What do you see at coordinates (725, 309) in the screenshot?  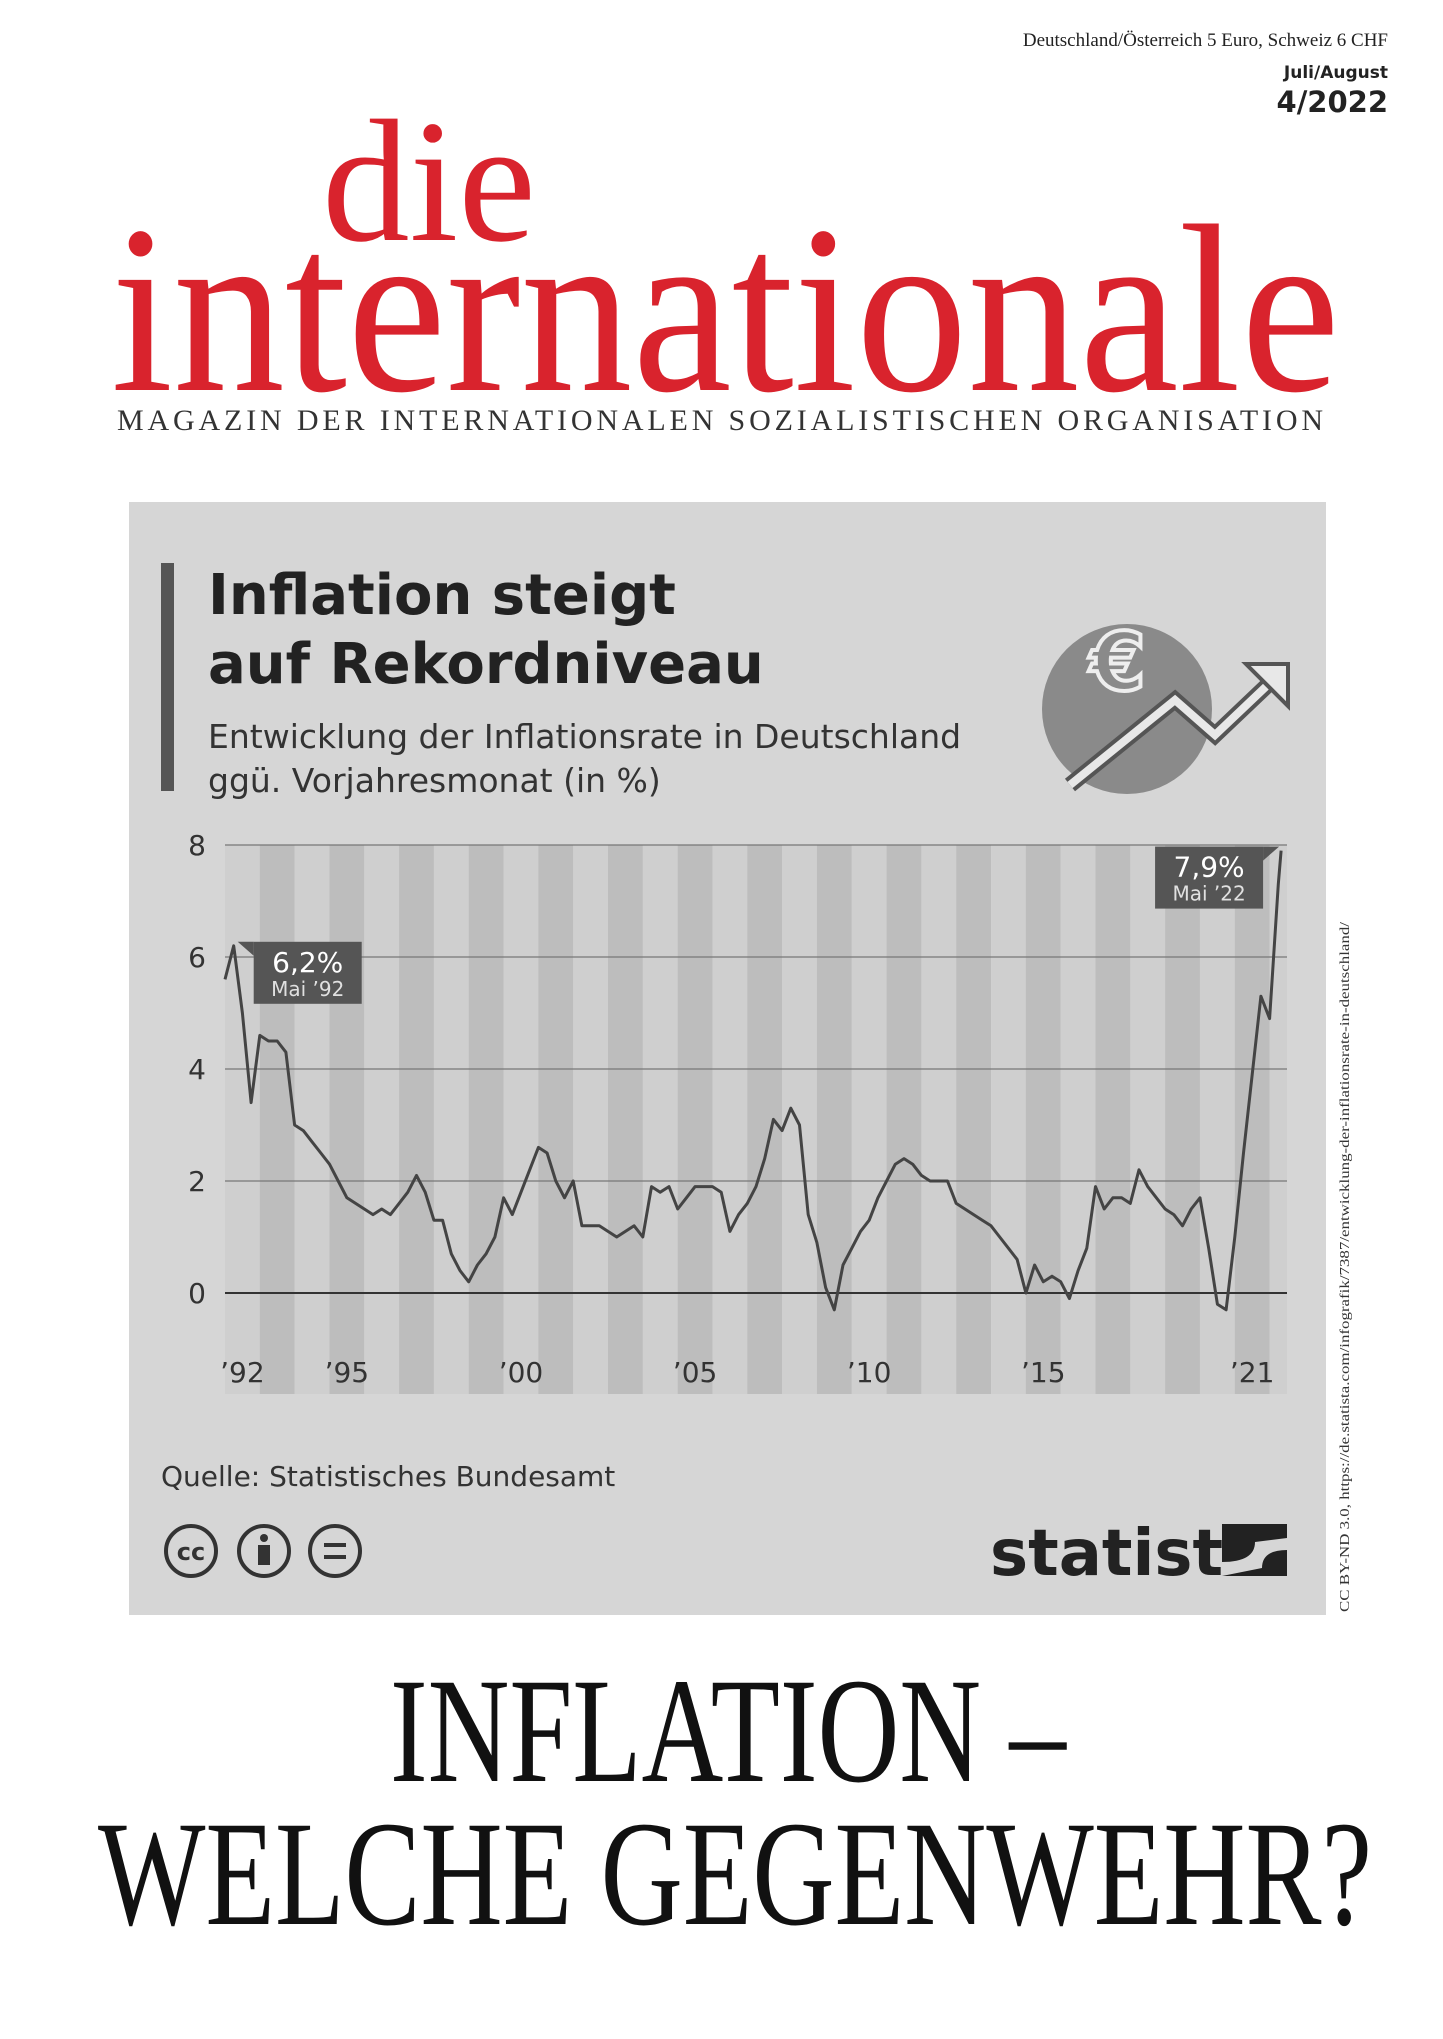 I see `masthead-title: internationale` at bounding box center [725, 309].